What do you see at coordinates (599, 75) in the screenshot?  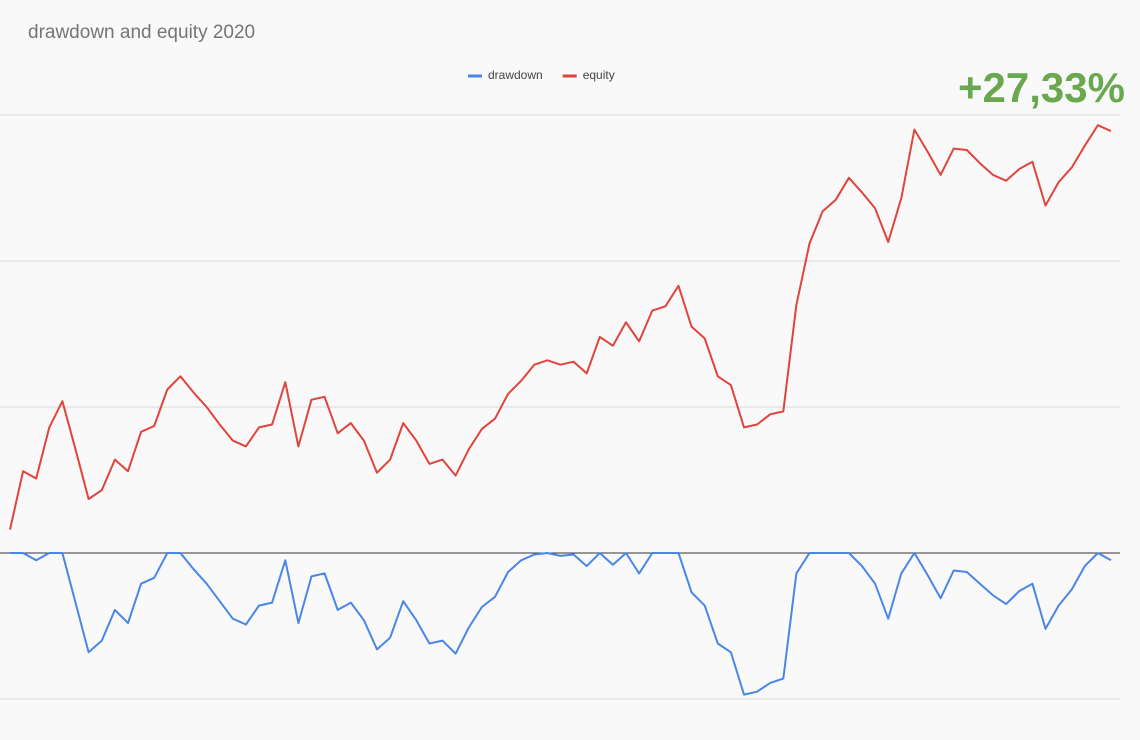 I see `legend-label: equity` at bounding box center [599, 75].